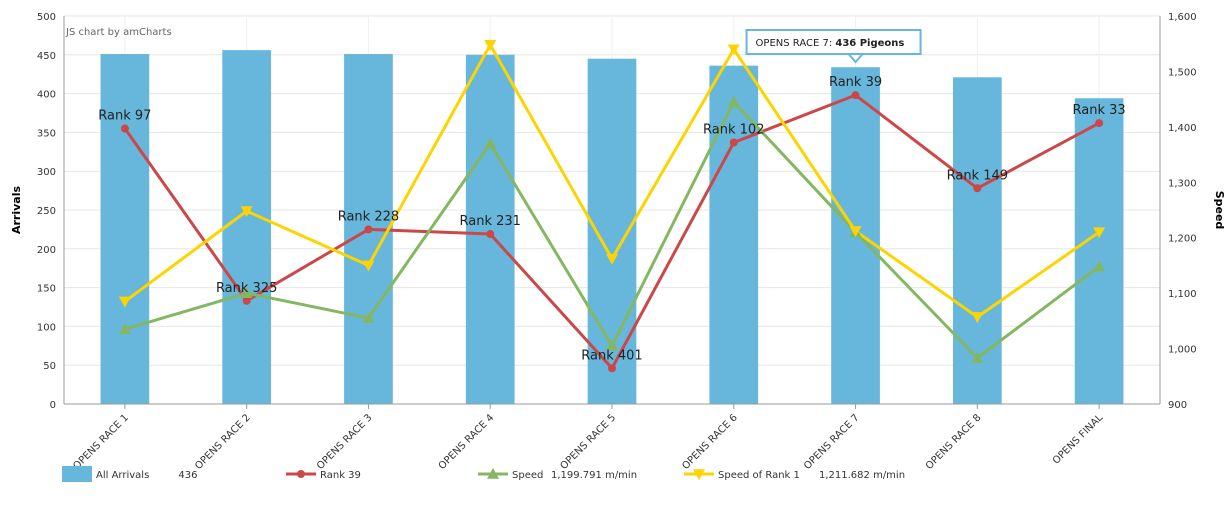  Describe the element at coordinates (733, 129) in the screenshot. I see `rank-data-label: Rank 102` at that location.